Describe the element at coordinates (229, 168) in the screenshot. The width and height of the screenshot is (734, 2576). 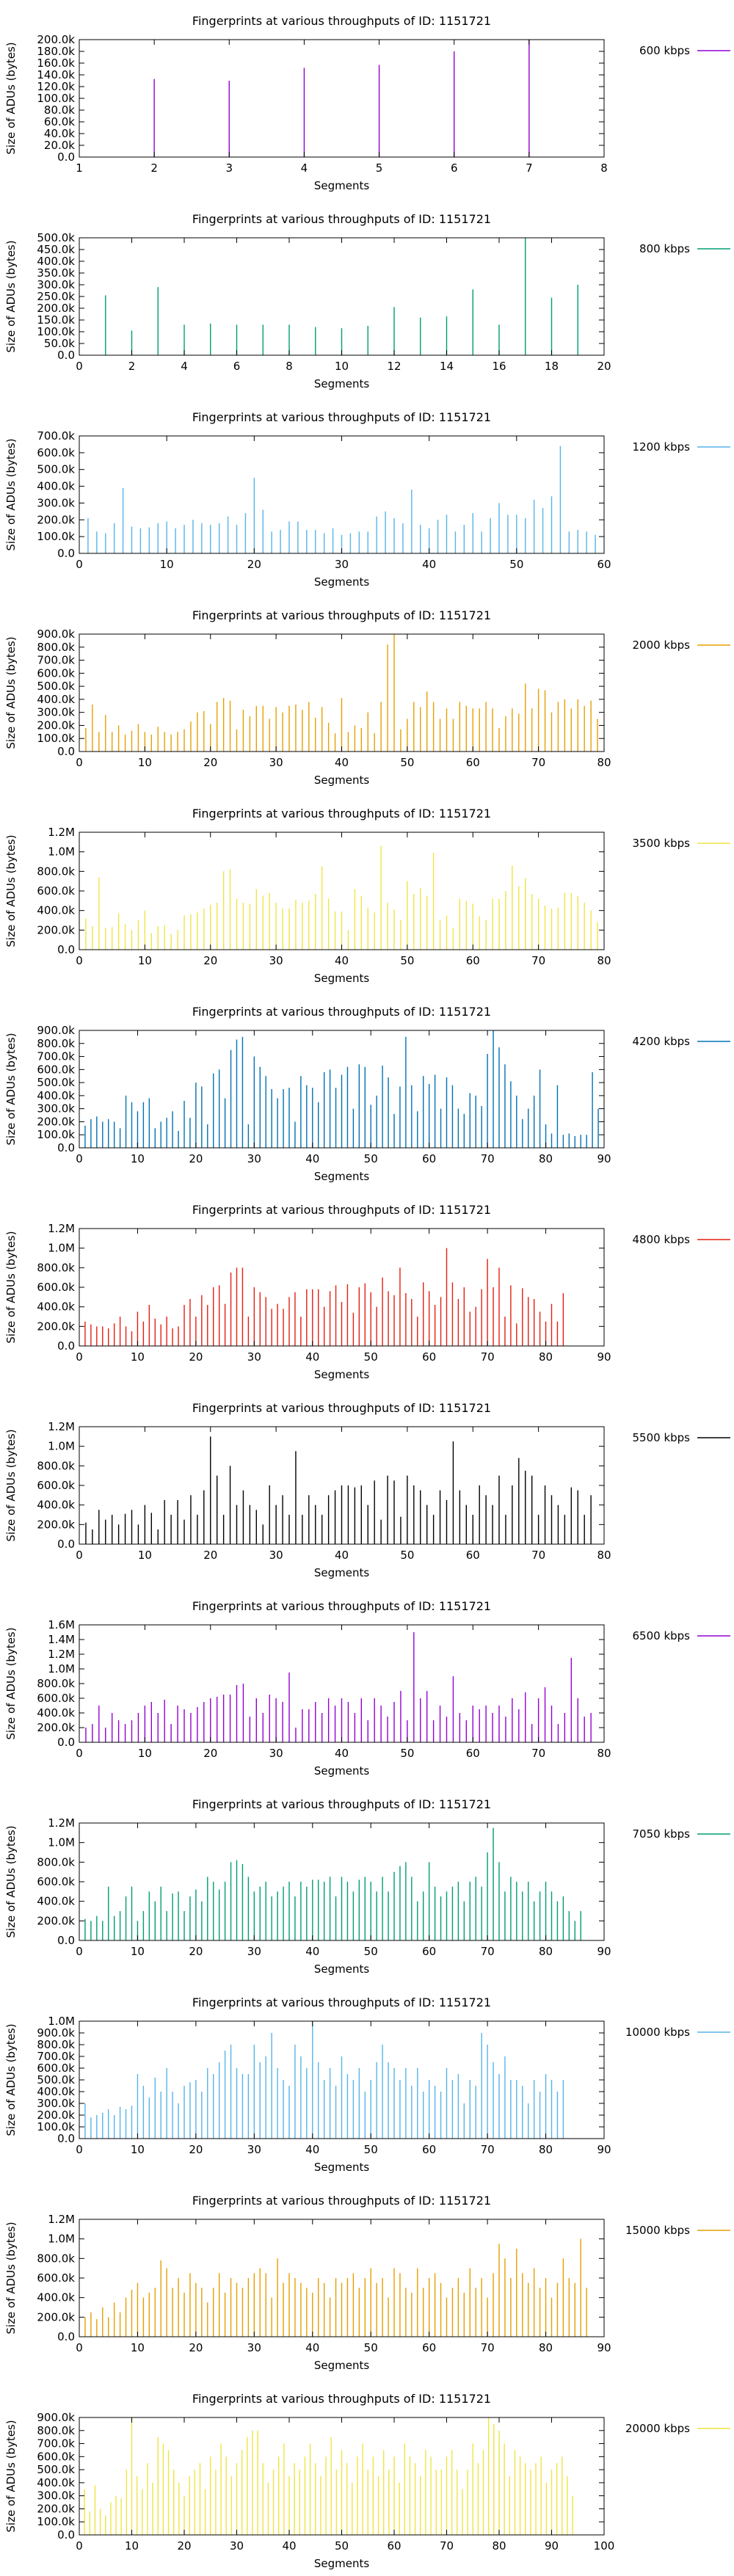
I see `x-tick-label: 3` at that location.